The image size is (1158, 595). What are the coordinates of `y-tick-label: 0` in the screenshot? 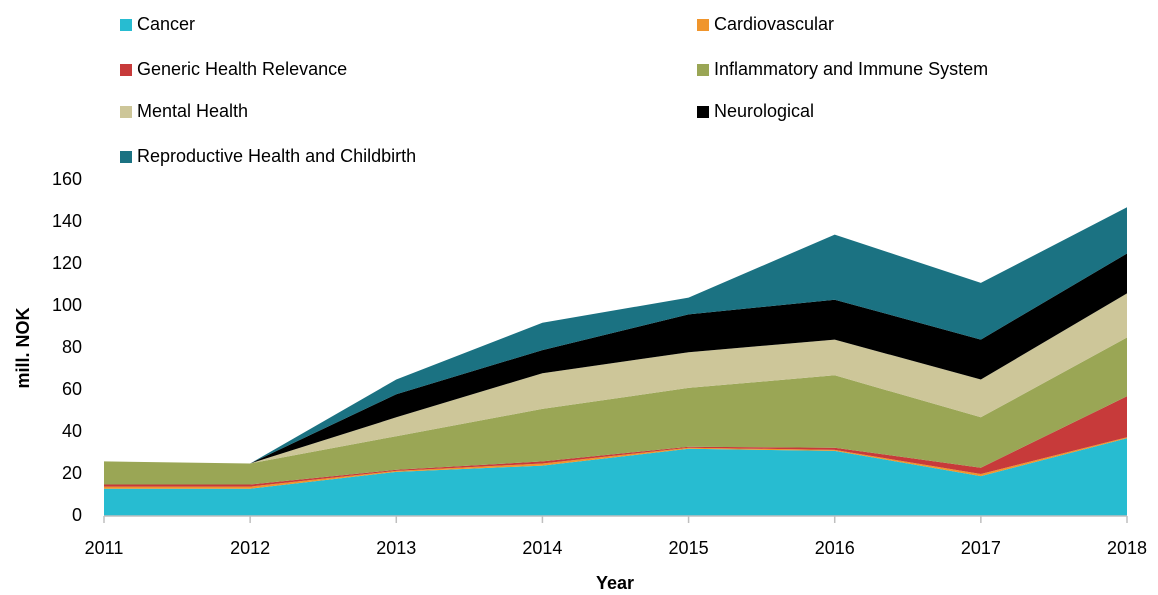 It's located at (77, 515).